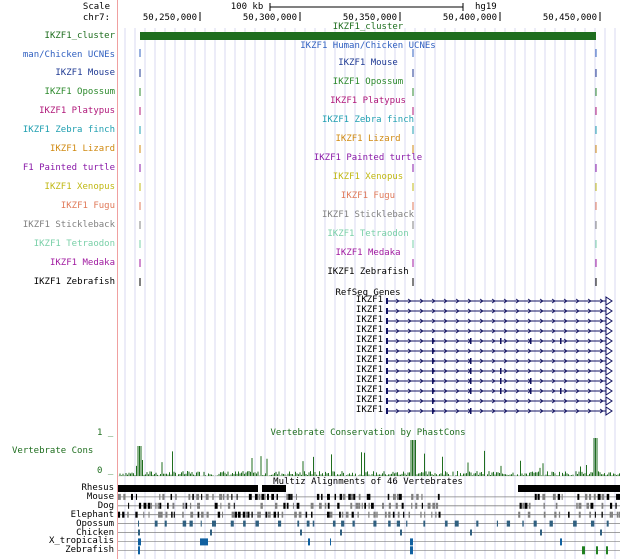 The image size is (620, 559). Describe the element at coordinates (85, 73) in the screenshot. I see `track-label-species: IKZF1 Mouse` at that location.